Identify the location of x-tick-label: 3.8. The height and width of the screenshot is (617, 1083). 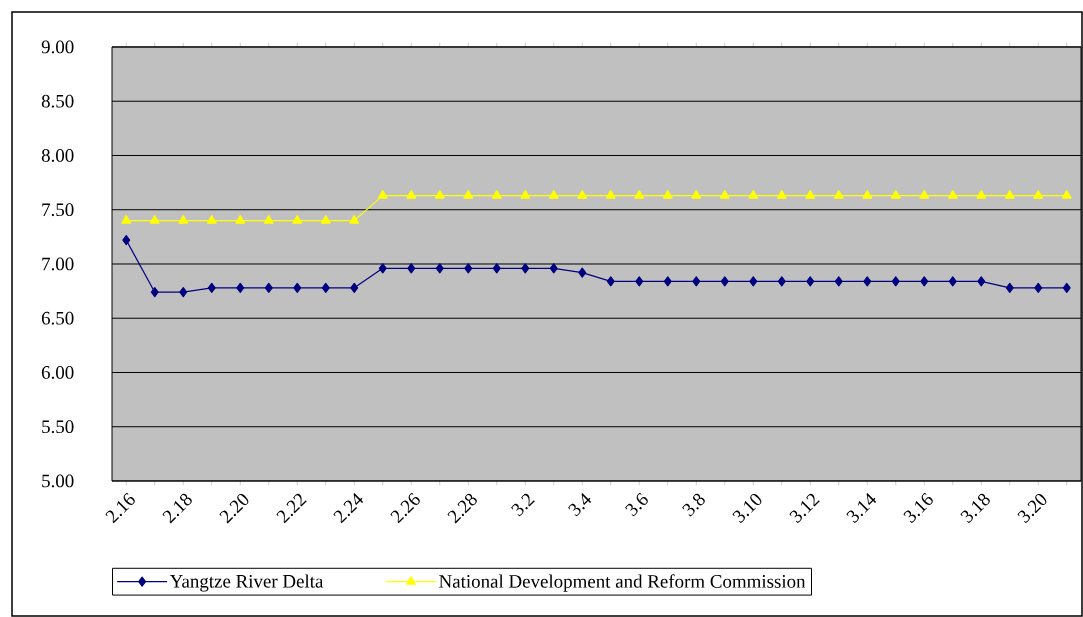
(693, 505).